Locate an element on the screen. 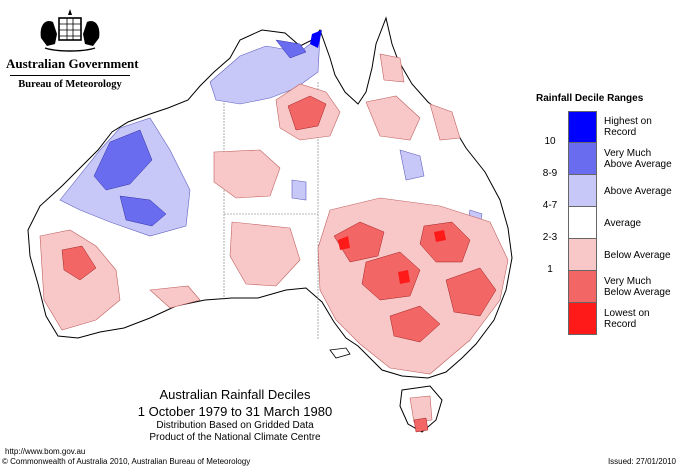 The width and height of the screenshot is (680, 467). legend-item-lowest: Lowest on Record is located at coordinates (604, 319).